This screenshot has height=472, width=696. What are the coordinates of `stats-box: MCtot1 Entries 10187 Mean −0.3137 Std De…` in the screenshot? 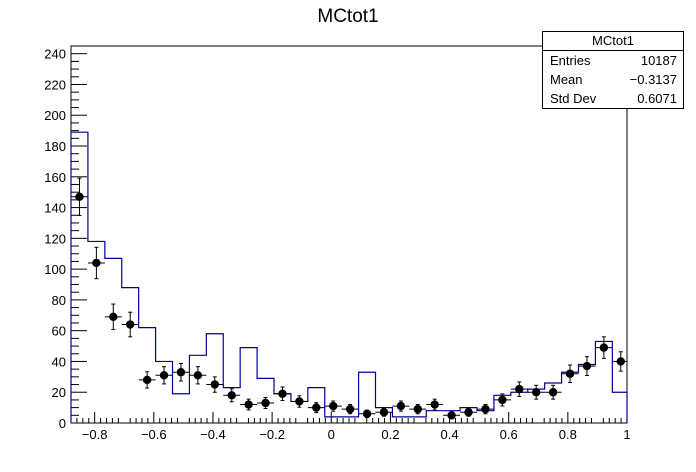 It's located at (613, 70).